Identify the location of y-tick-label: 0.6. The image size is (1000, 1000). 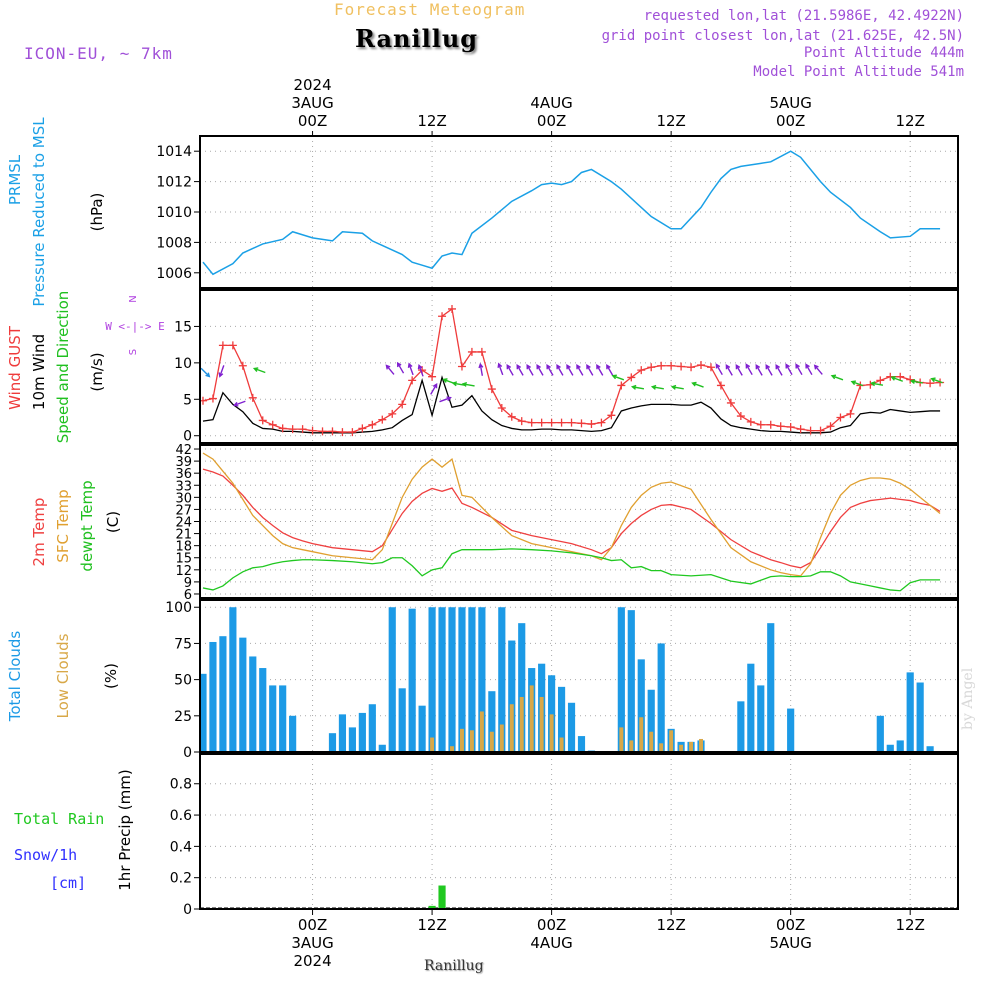
(181, 816).